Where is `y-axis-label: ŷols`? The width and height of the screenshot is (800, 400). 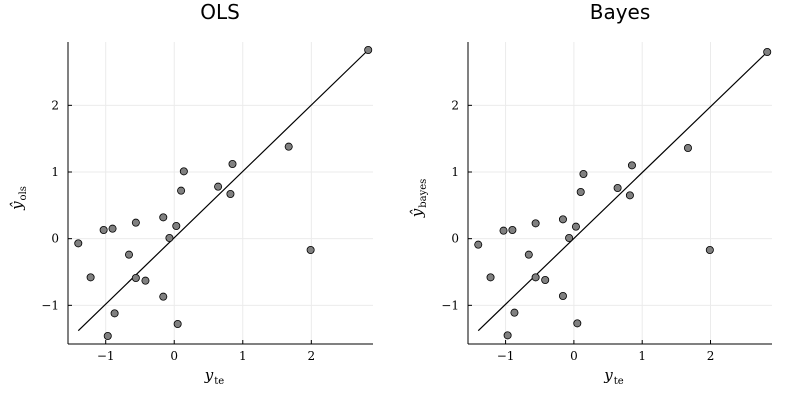 y-axis-label: ŷols is located at coordinates (18, 198).